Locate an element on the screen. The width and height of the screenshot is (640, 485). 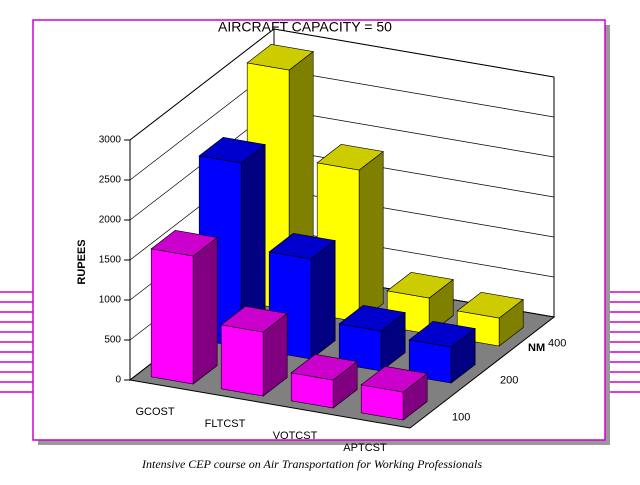
y-tick-label: 500 is located at coordinates (112, 340).